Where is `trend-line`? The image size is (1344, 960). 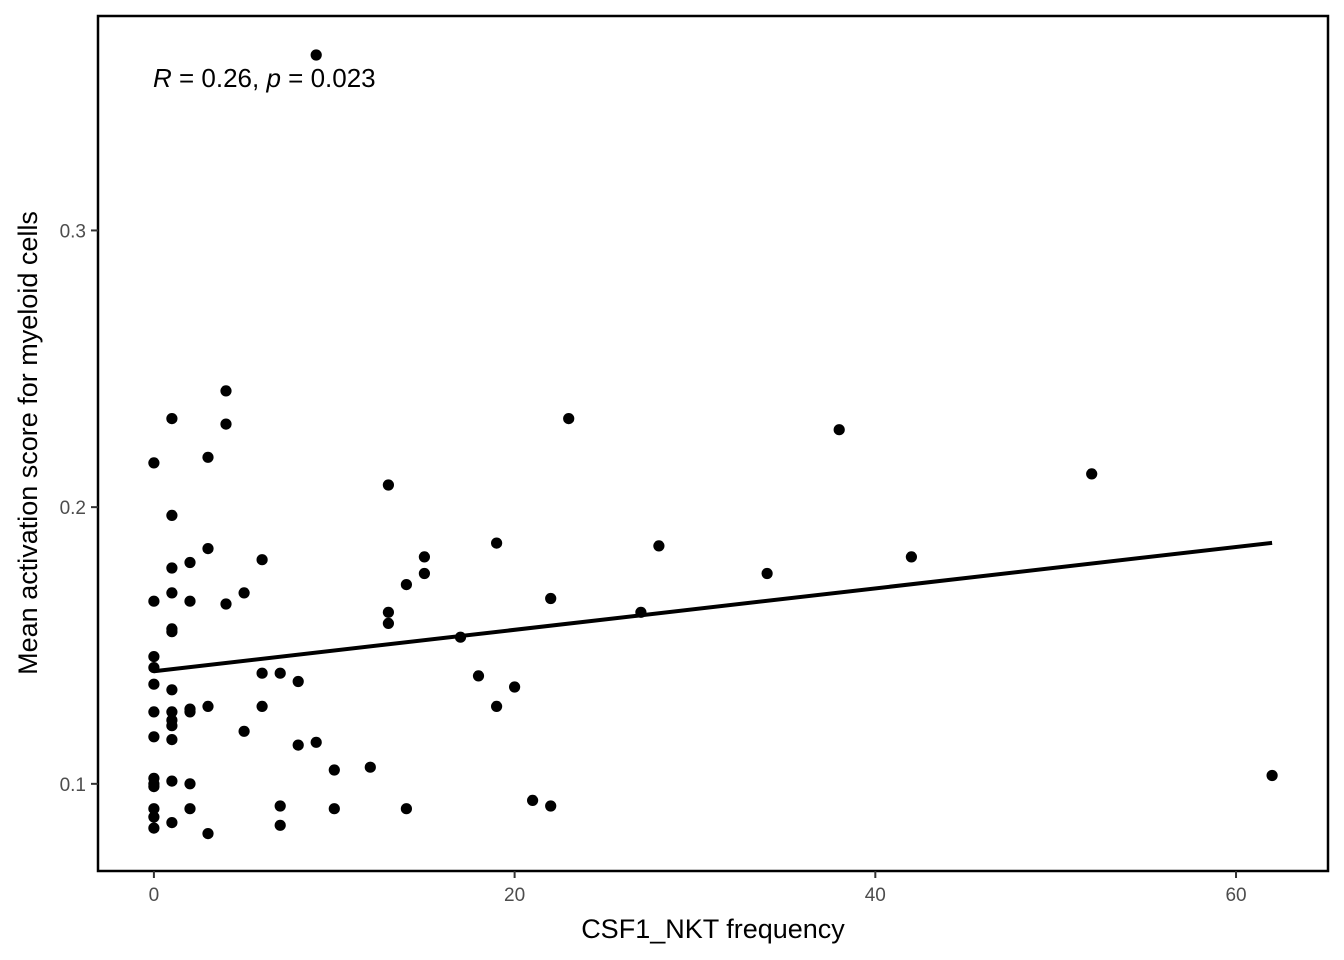
trend-line is located at coordinates (713, 607).